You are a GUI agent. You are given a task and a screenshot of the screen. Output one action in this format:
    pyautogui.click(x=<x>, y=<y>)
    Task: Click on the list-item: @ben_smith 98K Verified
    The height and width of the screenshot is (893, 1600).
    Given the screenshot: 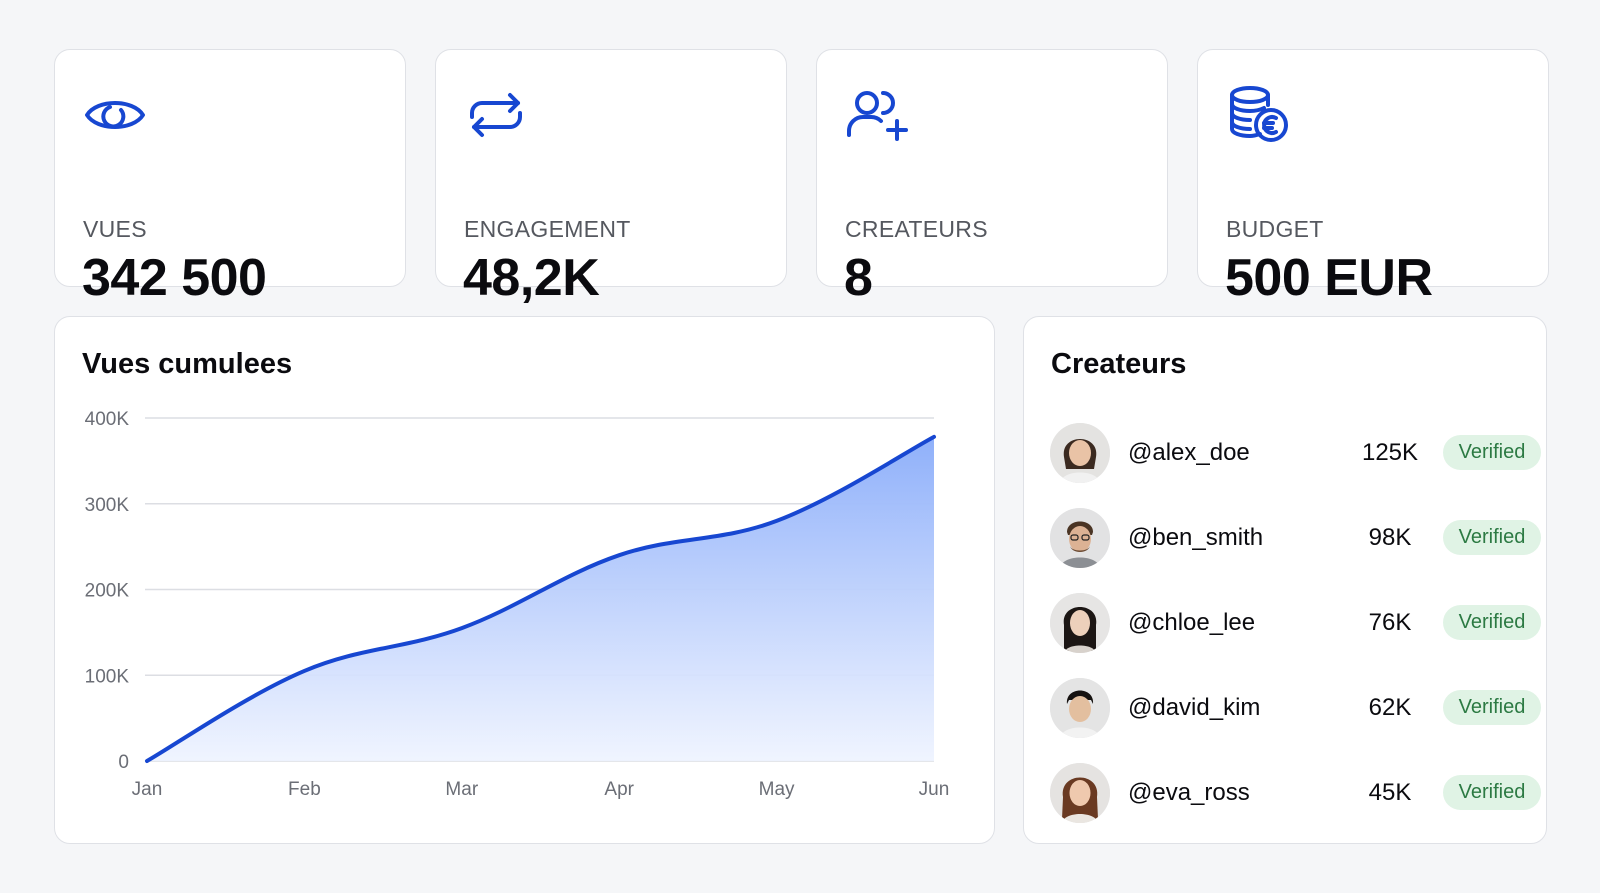 What is the action you would take?
    pyautogui.click(x=1295, y=537)
    